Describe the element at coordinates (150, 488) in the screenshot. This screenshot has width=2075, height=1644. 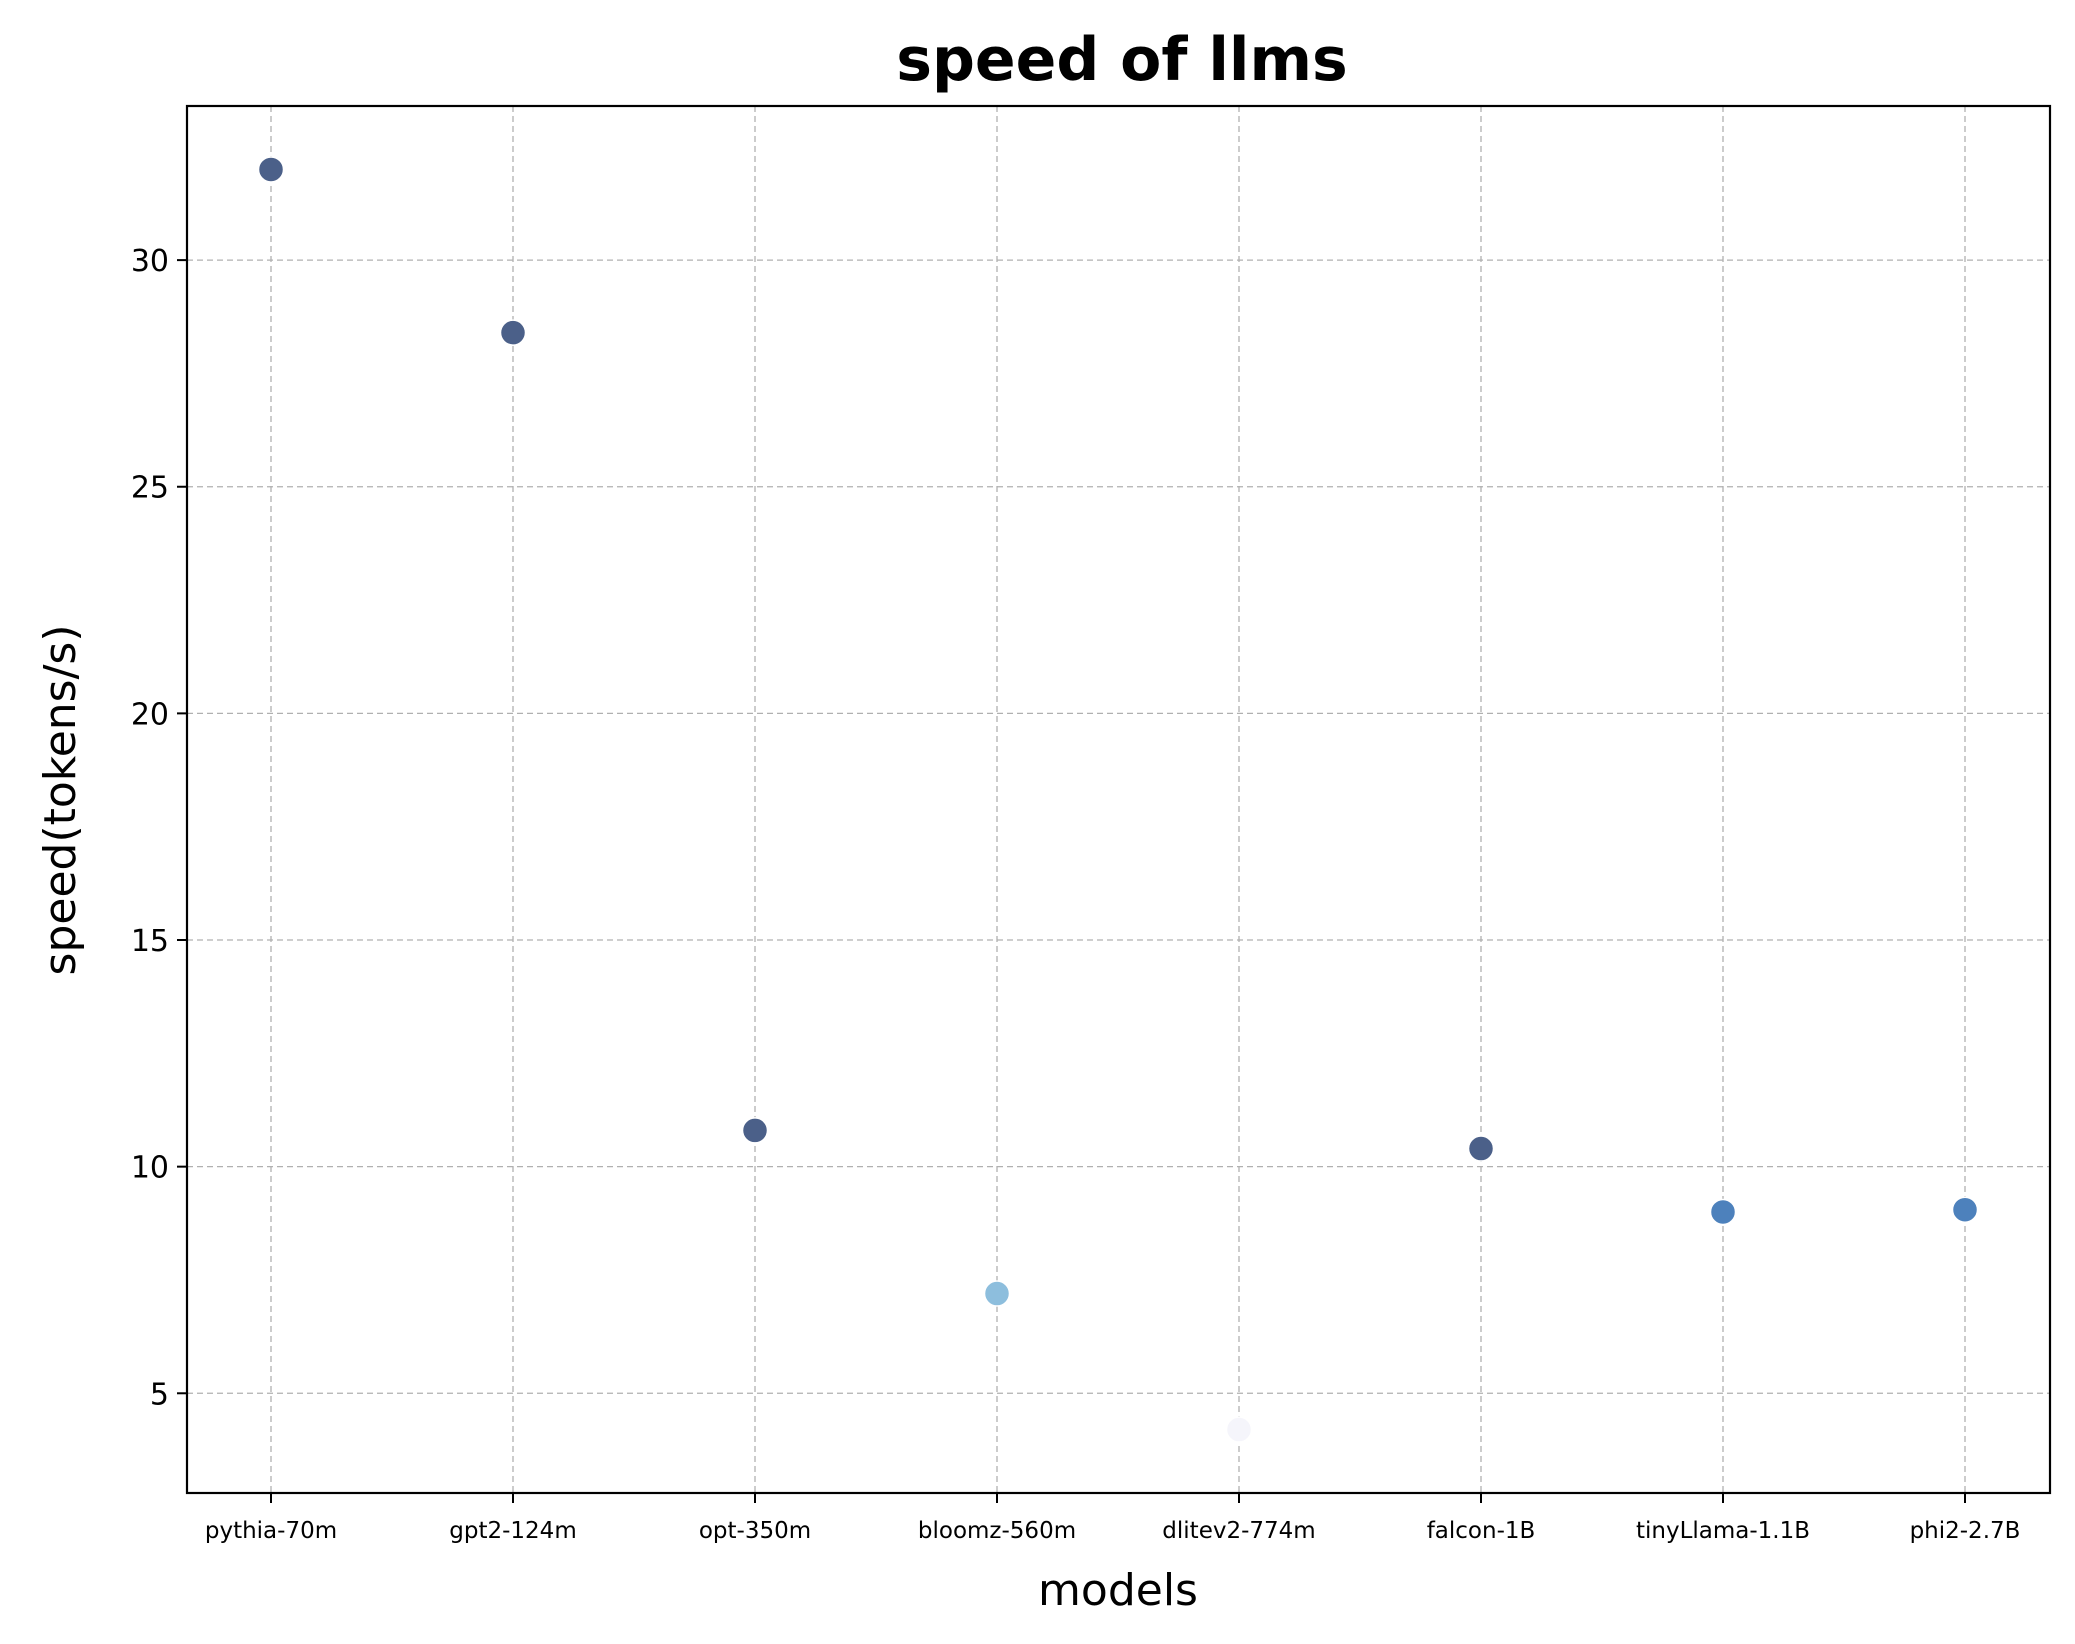
I see `y-tick-label: 25` at that location.